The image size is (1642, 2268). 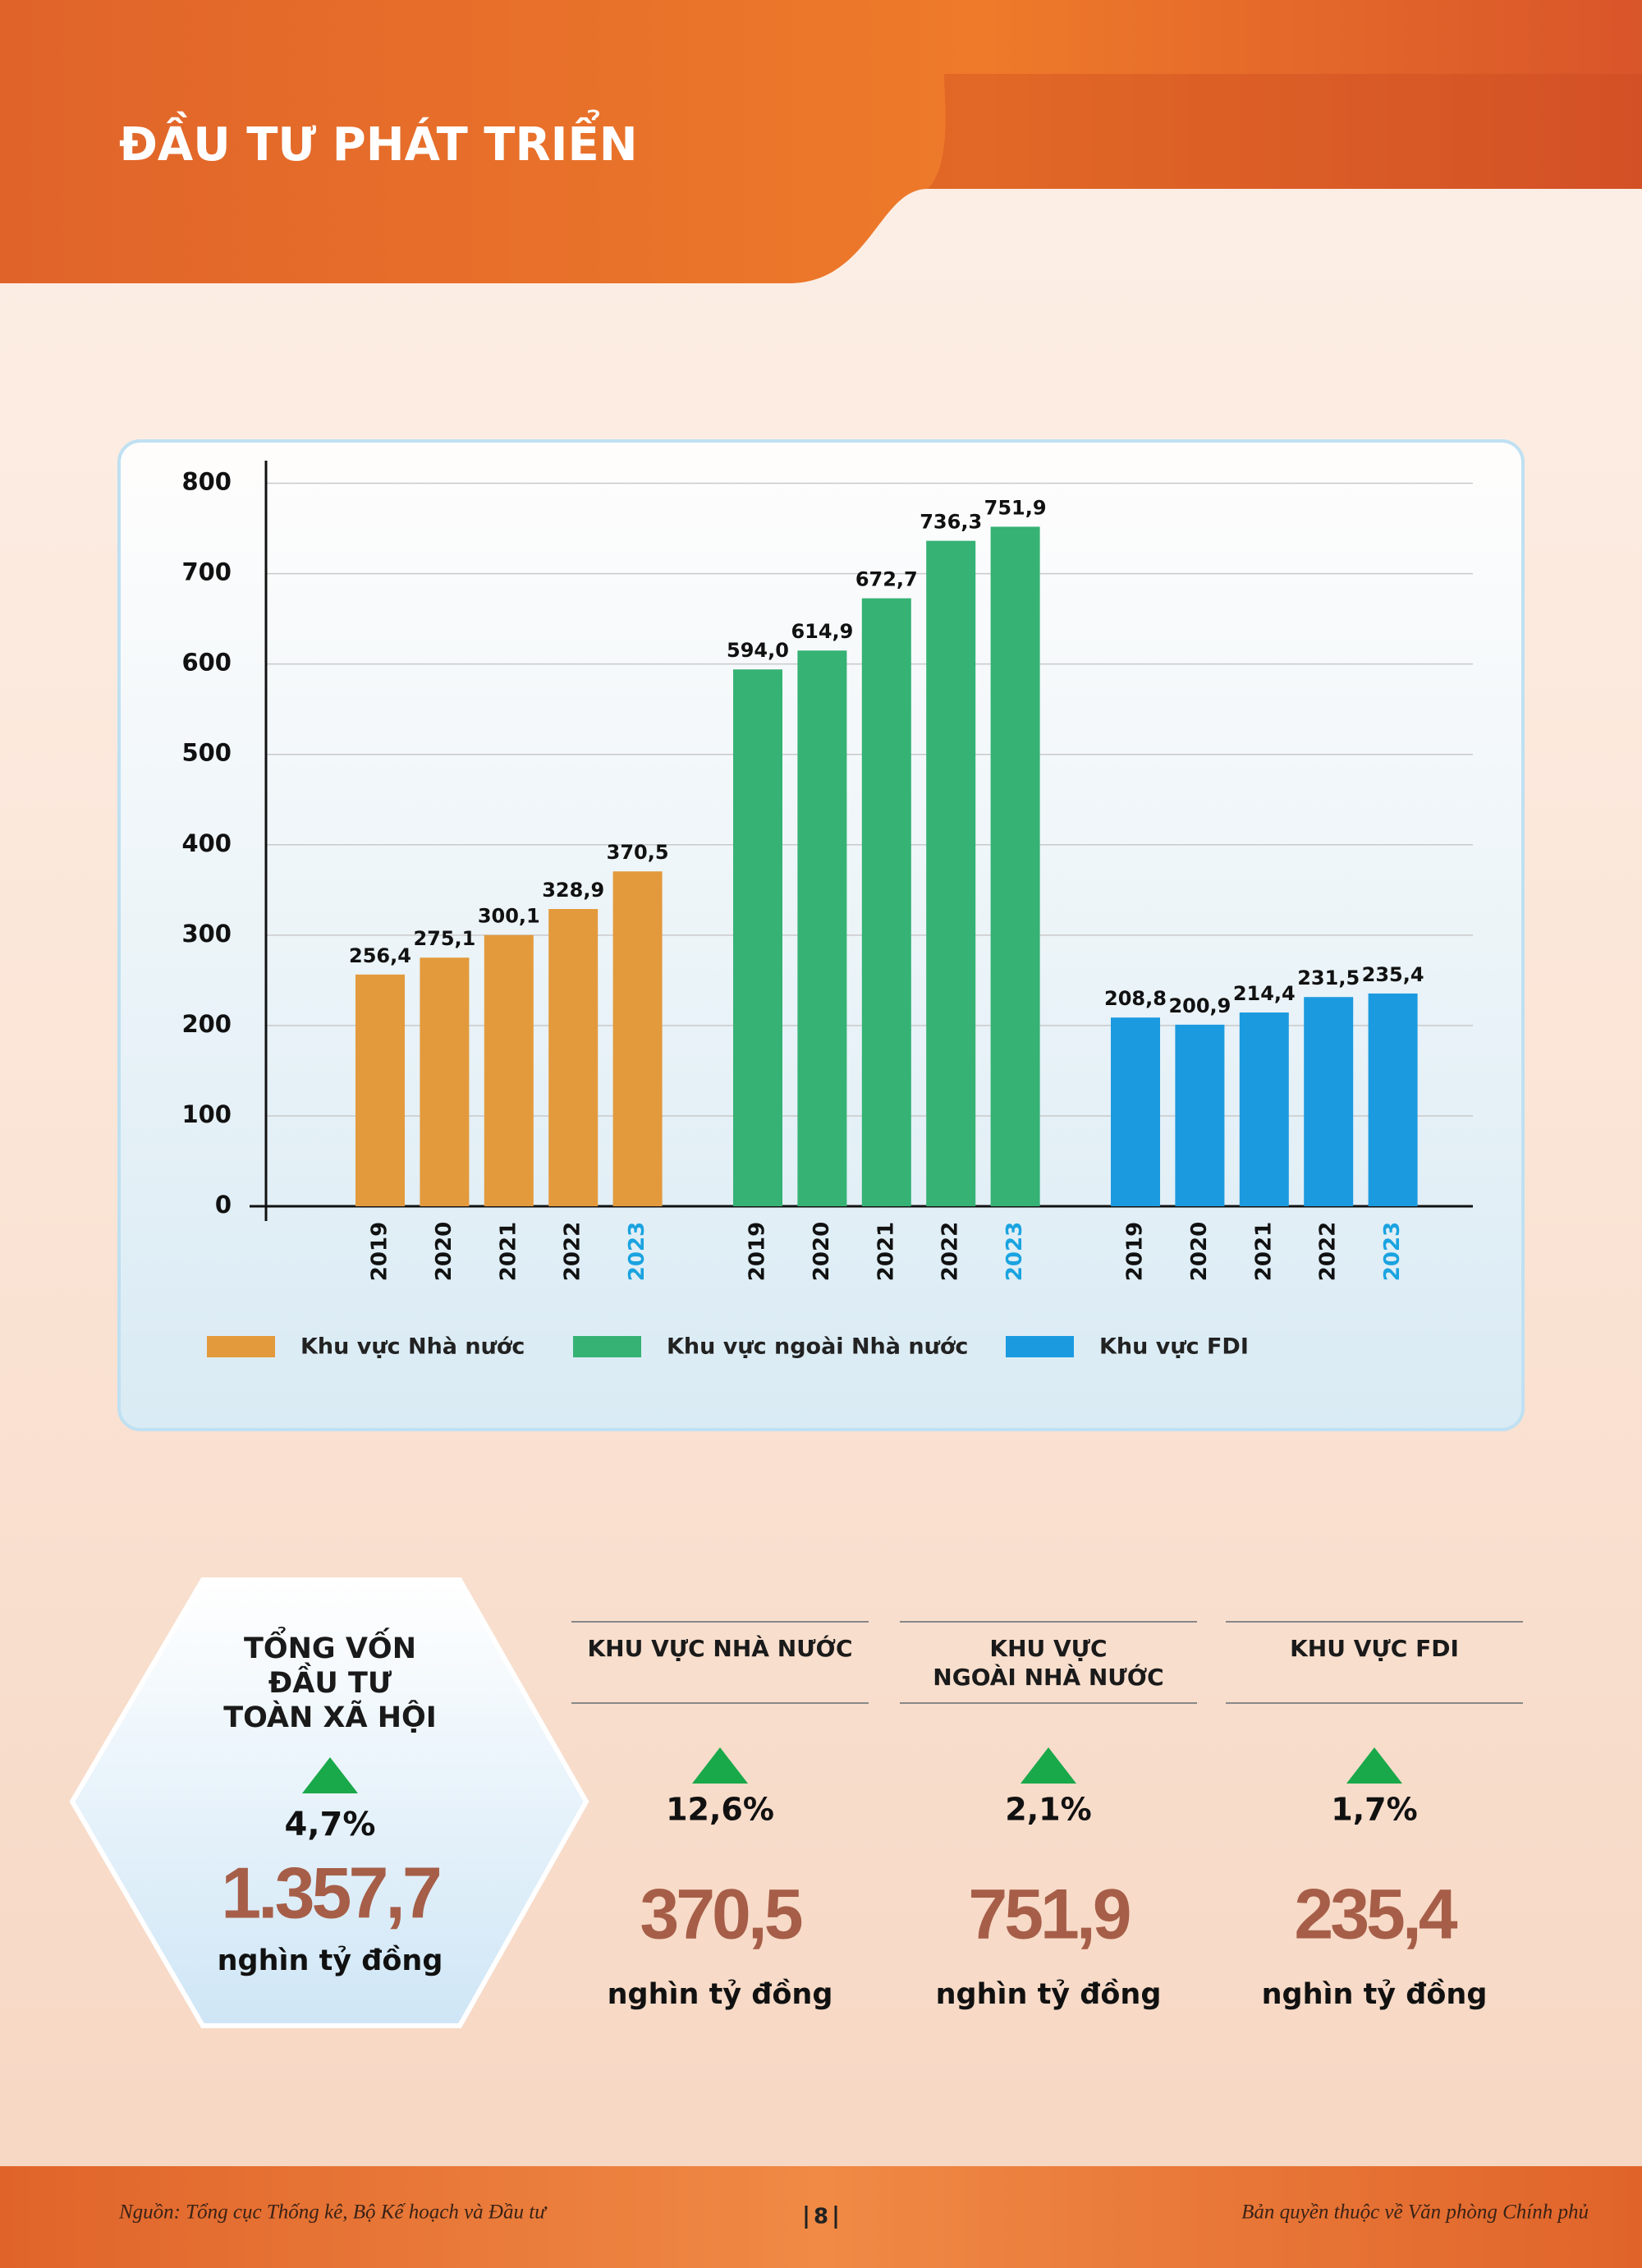 I want to click on card-title: KHU VỰC, so click(x=1048, y=1648).